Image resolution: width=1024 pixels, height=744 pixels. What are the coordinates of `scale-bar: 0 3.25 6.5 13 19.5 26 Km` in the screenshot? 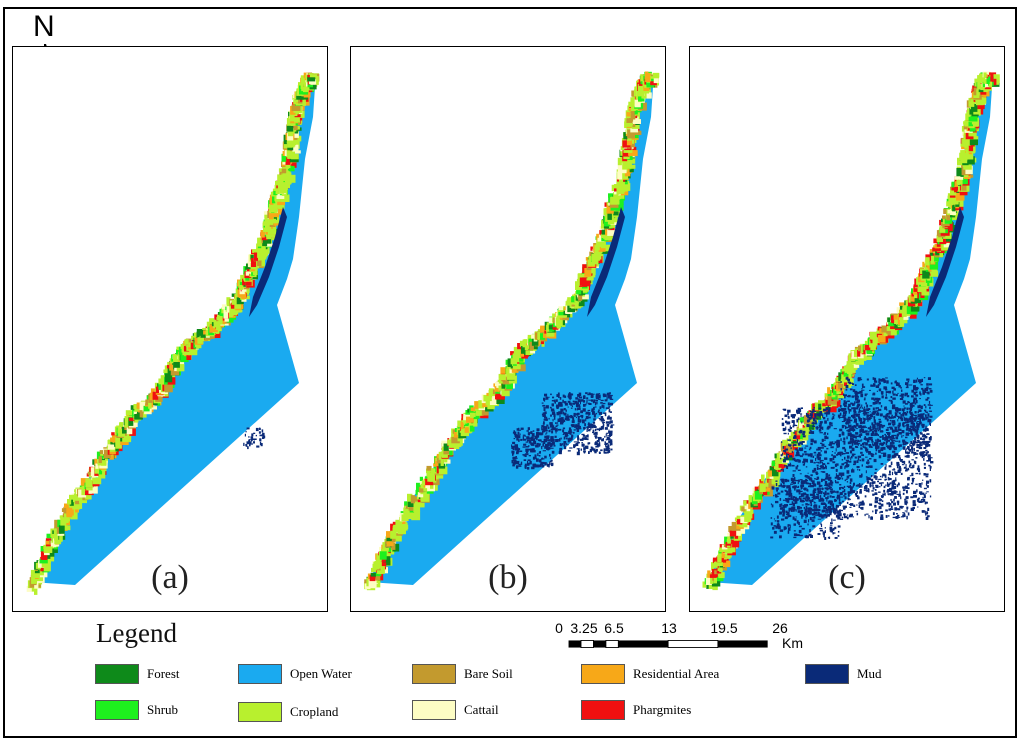 It's located at (679, 638).